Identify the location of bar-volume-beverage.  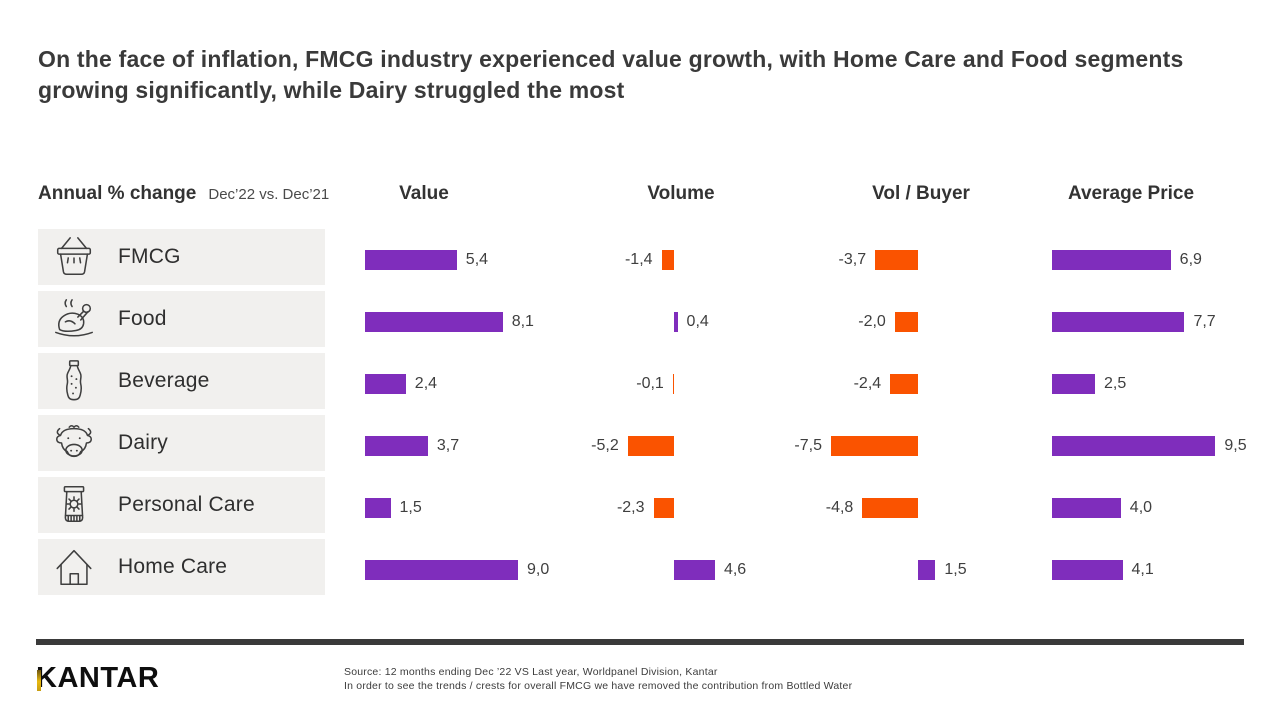
(673, 384).